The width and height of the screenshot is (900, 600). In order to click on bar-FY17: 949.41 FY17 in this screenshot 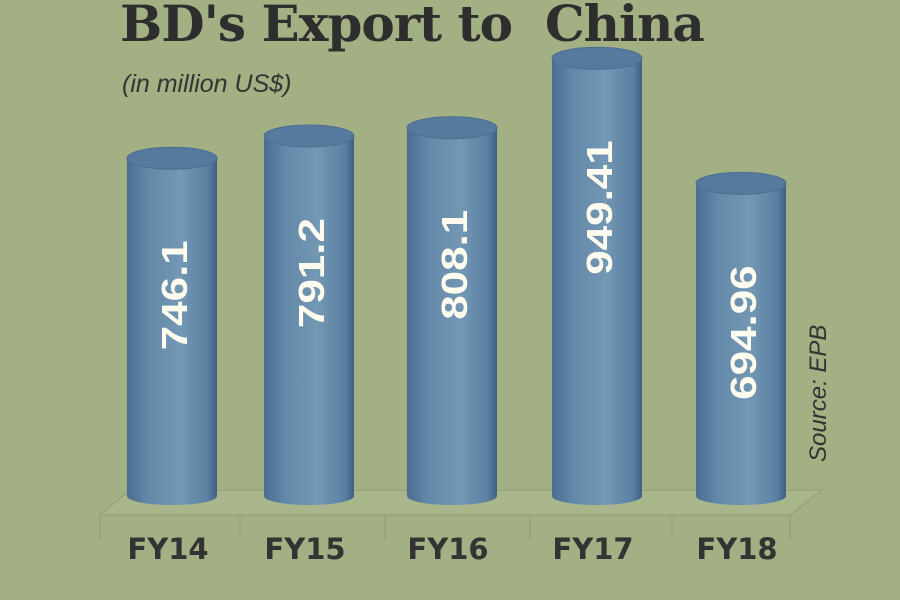, I will do `click(597, 306)`.